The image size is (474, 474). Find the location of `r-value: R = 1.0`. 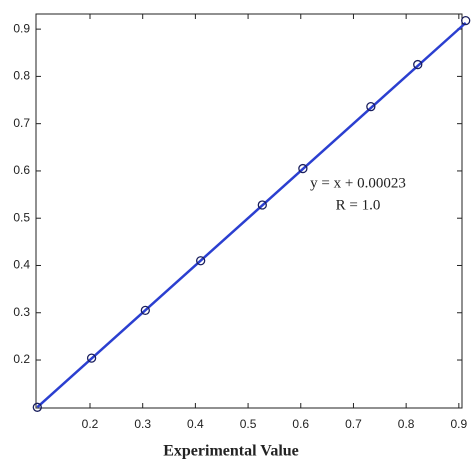

r-value: R = 1.0 is located at coordinates (358, 205).